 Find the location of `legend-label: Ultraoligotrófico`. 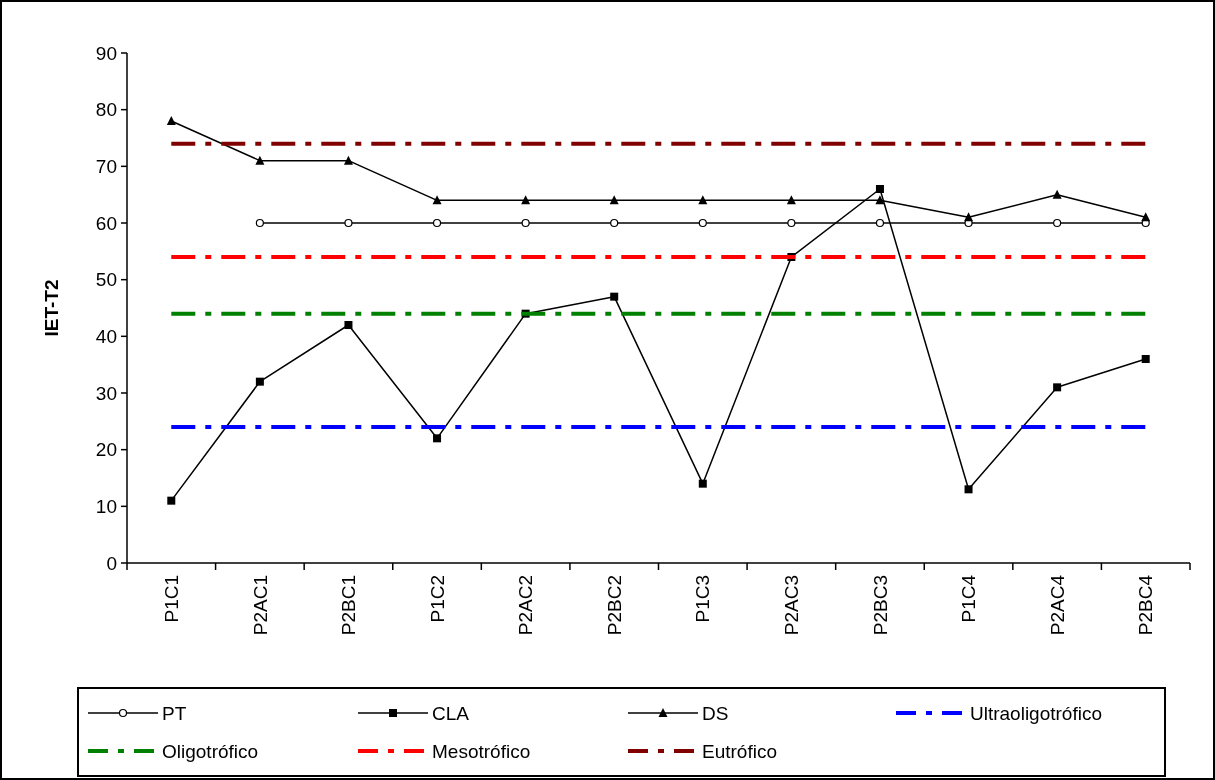

legend-label: Ultraoligotrófico is located at coordinates (1036, 713).